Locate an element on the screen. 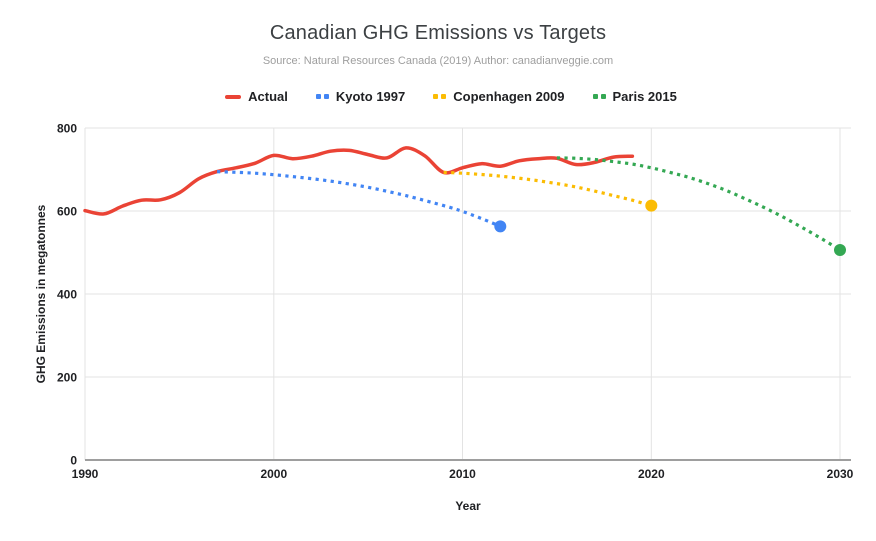  series-paris-2015-line is located at coordinates (698, 204).